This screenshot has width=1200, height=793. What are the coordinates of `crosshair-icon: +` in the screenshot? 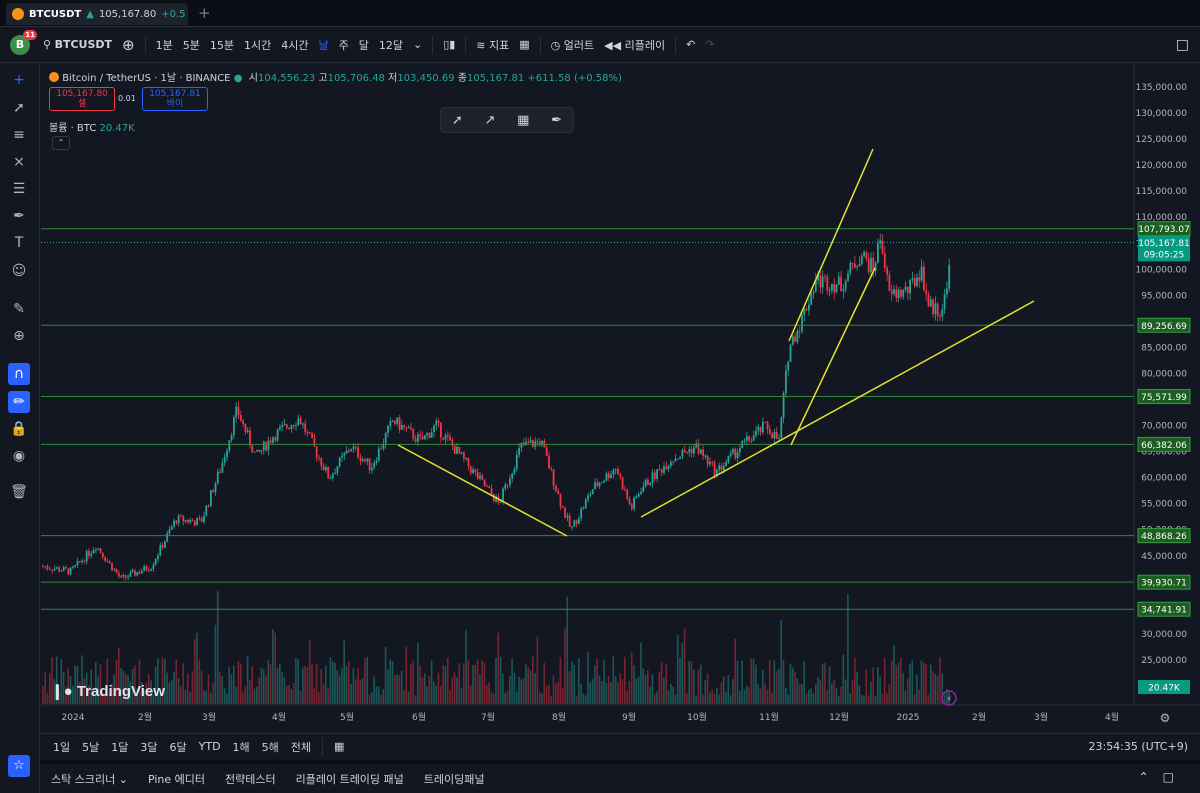 It's located at (19, 80).